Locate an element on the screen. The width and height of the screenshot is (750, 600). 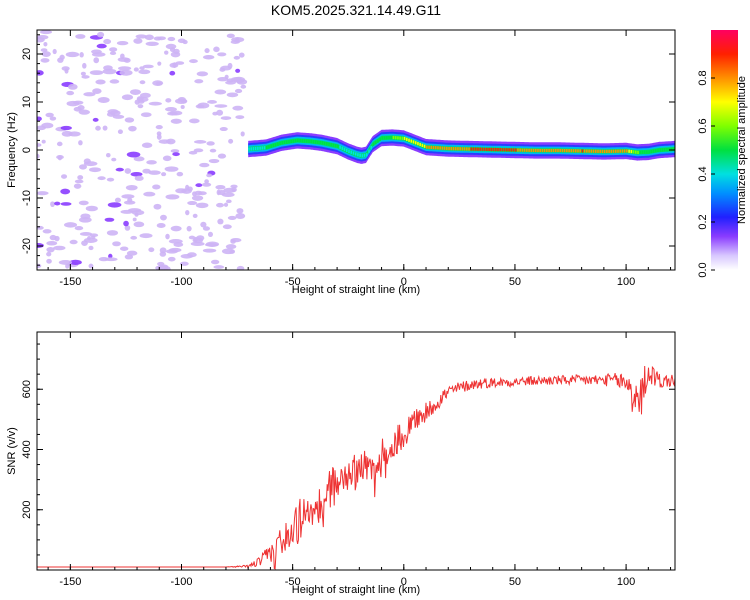
y-tick-label: 600 is located at coordinates (27, 389).